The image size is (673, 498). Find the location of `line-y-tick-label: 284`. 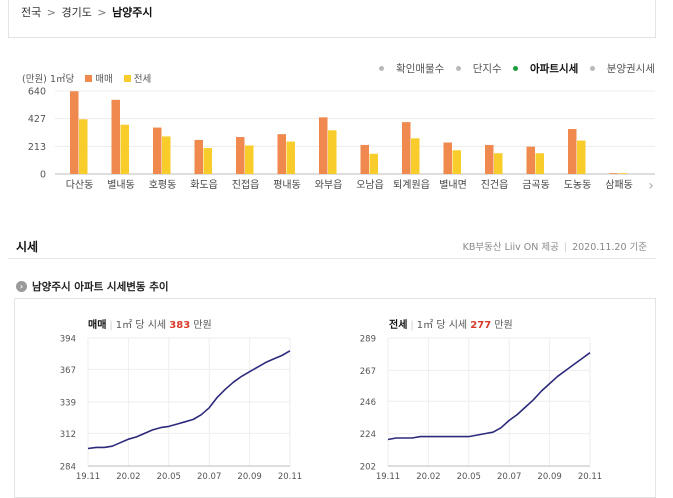

line-y-tick-label: 284 is located at coordinates (68, 468).